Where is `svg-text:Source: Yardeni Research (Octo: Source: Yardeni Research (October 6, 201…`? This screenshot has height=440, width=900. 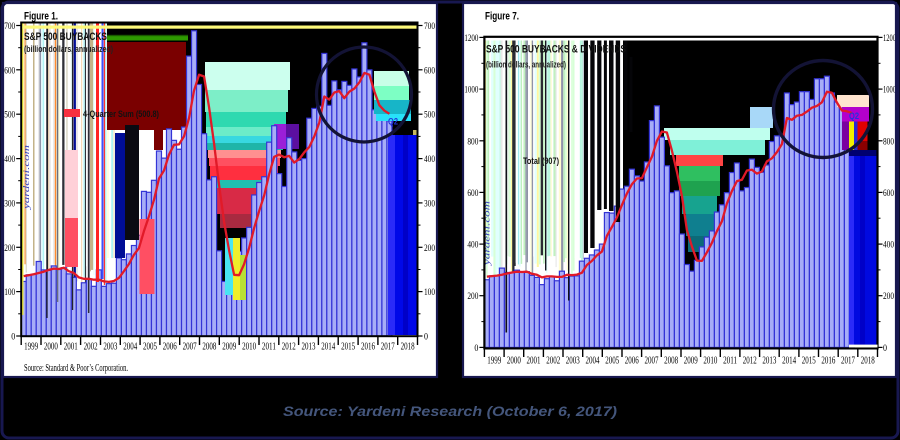
svg-text:Source: Yardeni Research (Octo: Source: Yardeni Research (October 6, 201… is located at coordinates (450, 411).